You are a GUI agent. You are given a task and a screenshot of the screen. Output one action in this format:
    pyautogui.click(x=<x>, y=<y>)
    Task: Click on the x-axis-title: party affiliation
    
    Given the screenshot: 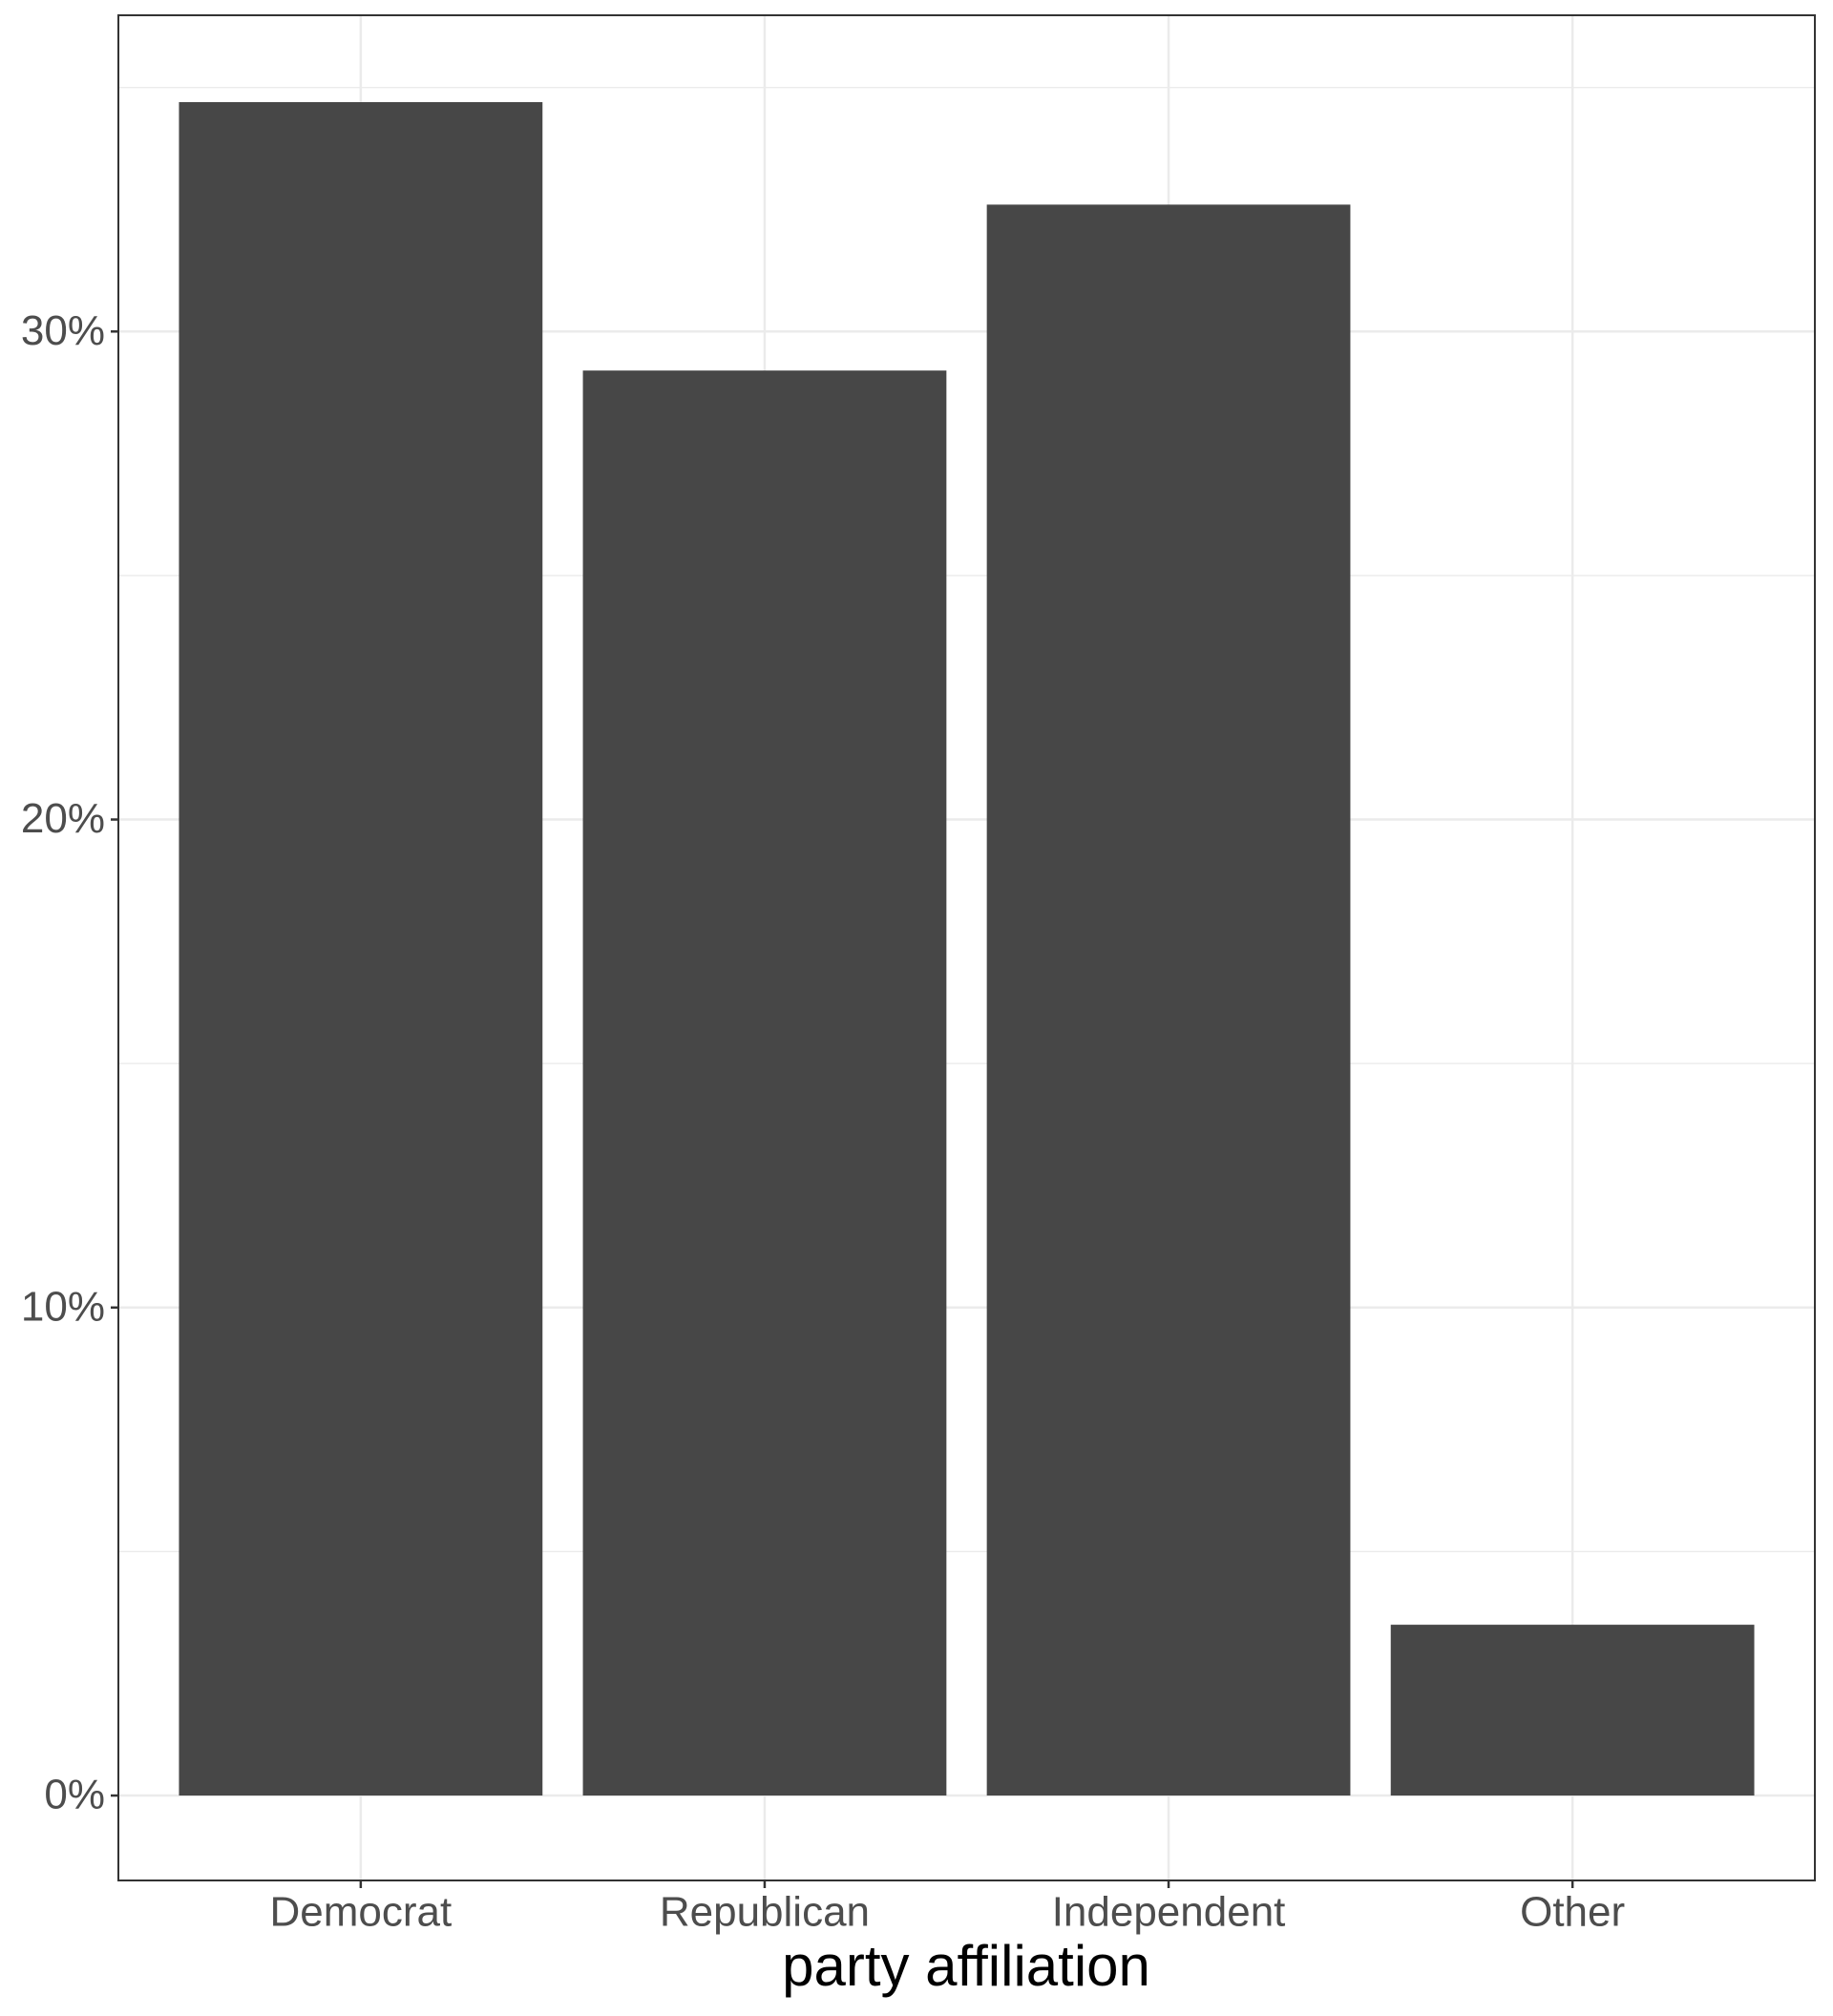 What is the action you would take?
    pyautogui.click(x=966, y=1966)
    